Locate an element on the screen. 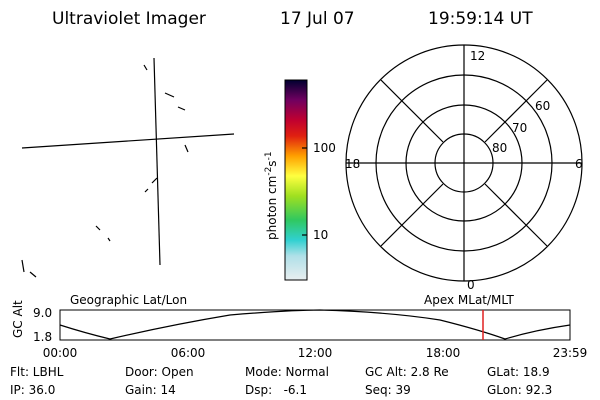  colorbar-label: photon cm-2s-1 is located at coordinates (271, 195).